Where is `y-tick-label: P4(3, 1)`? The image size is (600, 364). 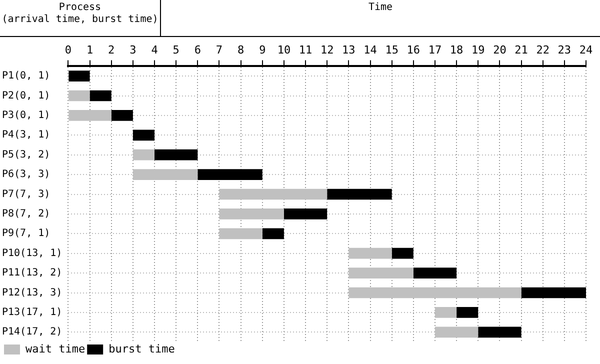 y-tick-label: P4(3, 1) is located at coordinates (26, 135).